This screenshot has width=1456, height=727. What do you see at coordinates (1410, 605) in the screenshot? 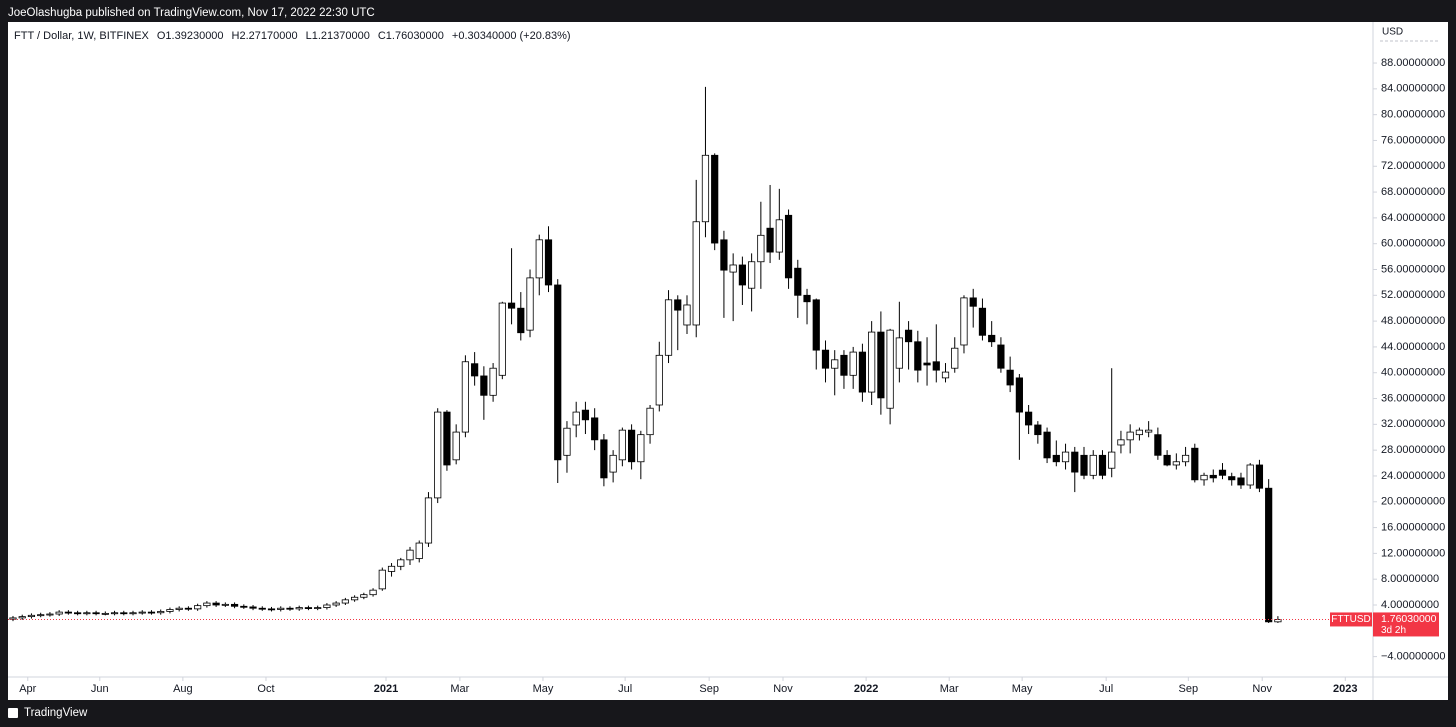
I see `y-tick-label: 4.00000000` at bounding box center [1410, 605].